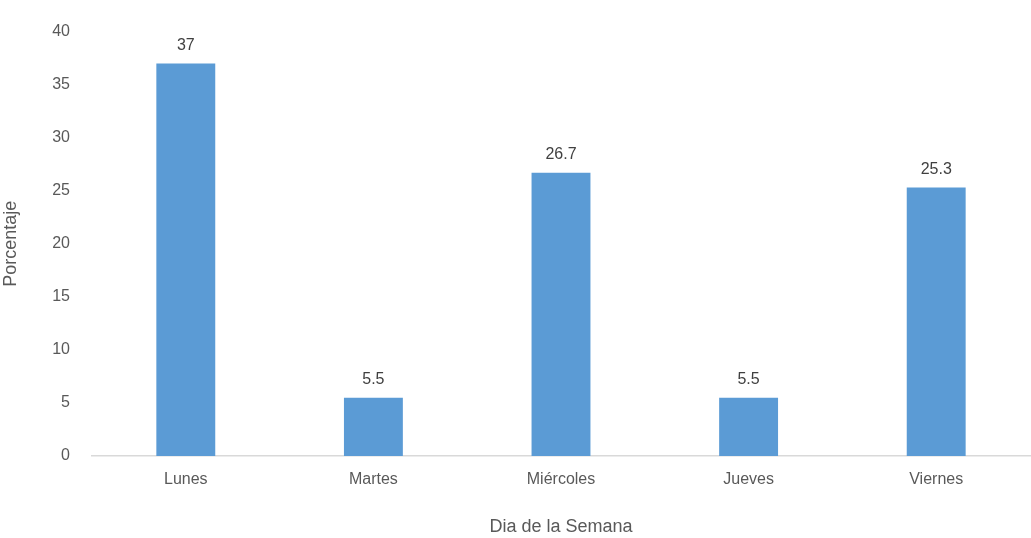 This screenshot has height=538, width=1031. Describe the element at coordinates (186, 479) in the screenshot. I see `x-tick-label: Lunes` at that location.